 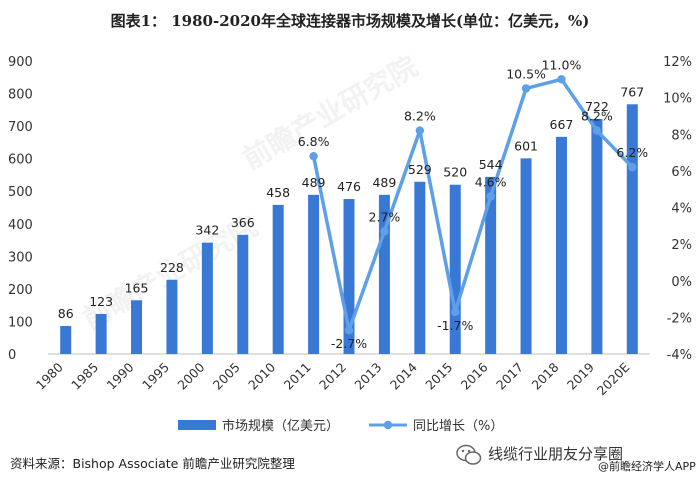 I want to click on x-tick-label: 2015, so click(x=438, y=376).